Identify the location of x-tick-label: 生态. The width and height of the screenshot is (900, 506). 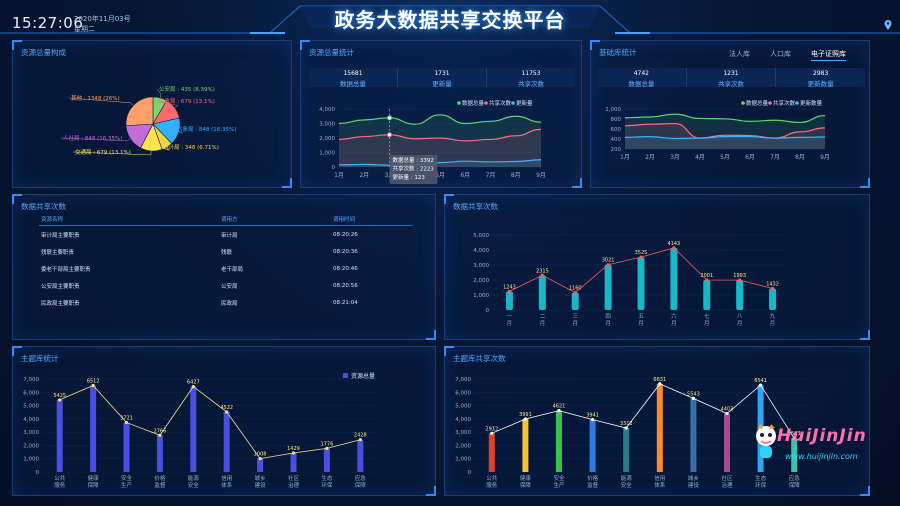
(761, 478).